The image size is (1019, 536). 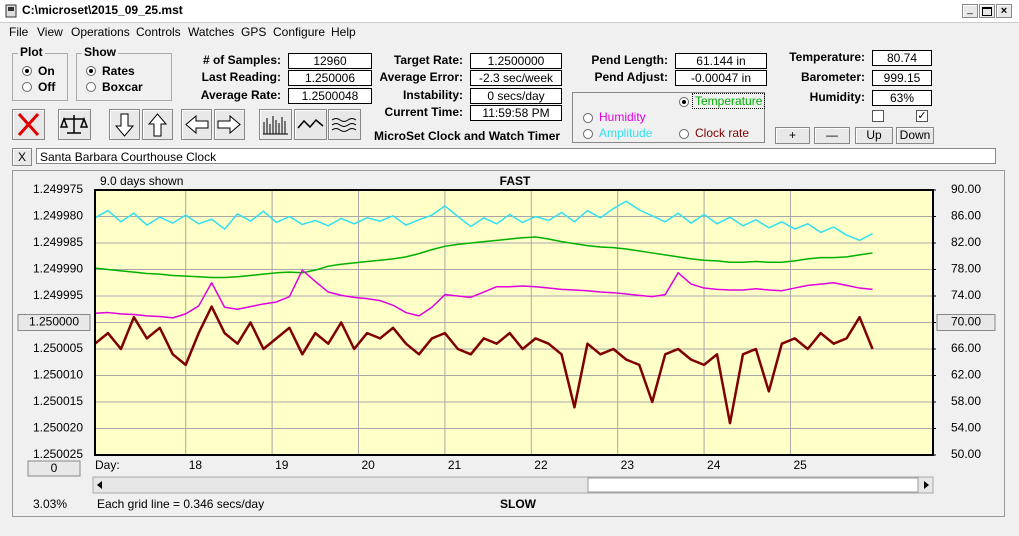 What do you see at coordinates (47, 87) in the screenshot?
I see `radio-label: Off` at bounding box center [47, 87].